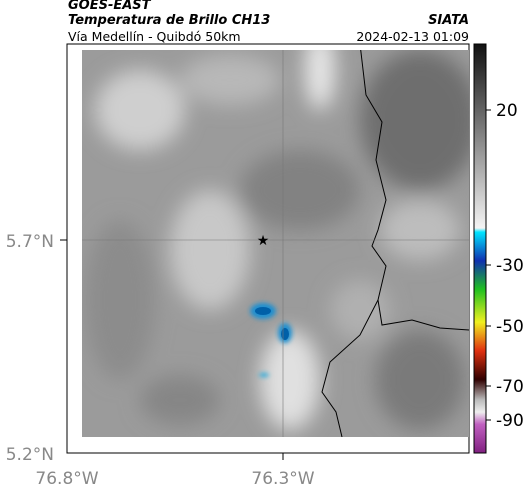 This screenshot has height=495, width=526. I want to click on colorbar-label: -50, so click(510, 327).